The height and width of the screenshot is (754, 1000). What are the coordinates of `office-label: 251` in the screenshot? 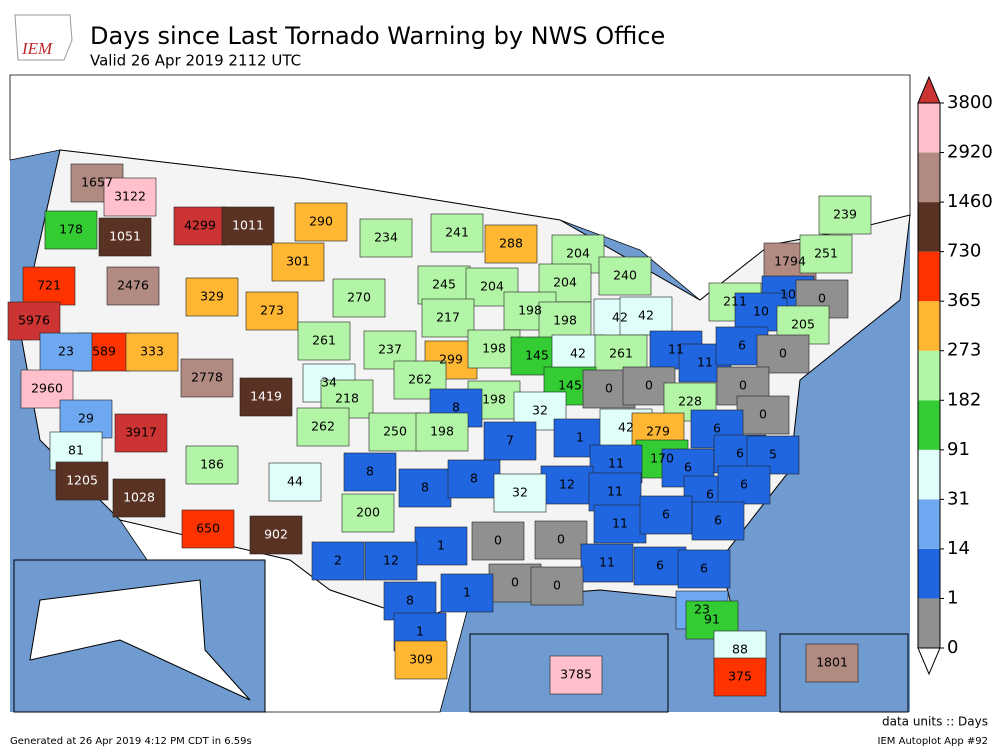 It's located at (826, 253).